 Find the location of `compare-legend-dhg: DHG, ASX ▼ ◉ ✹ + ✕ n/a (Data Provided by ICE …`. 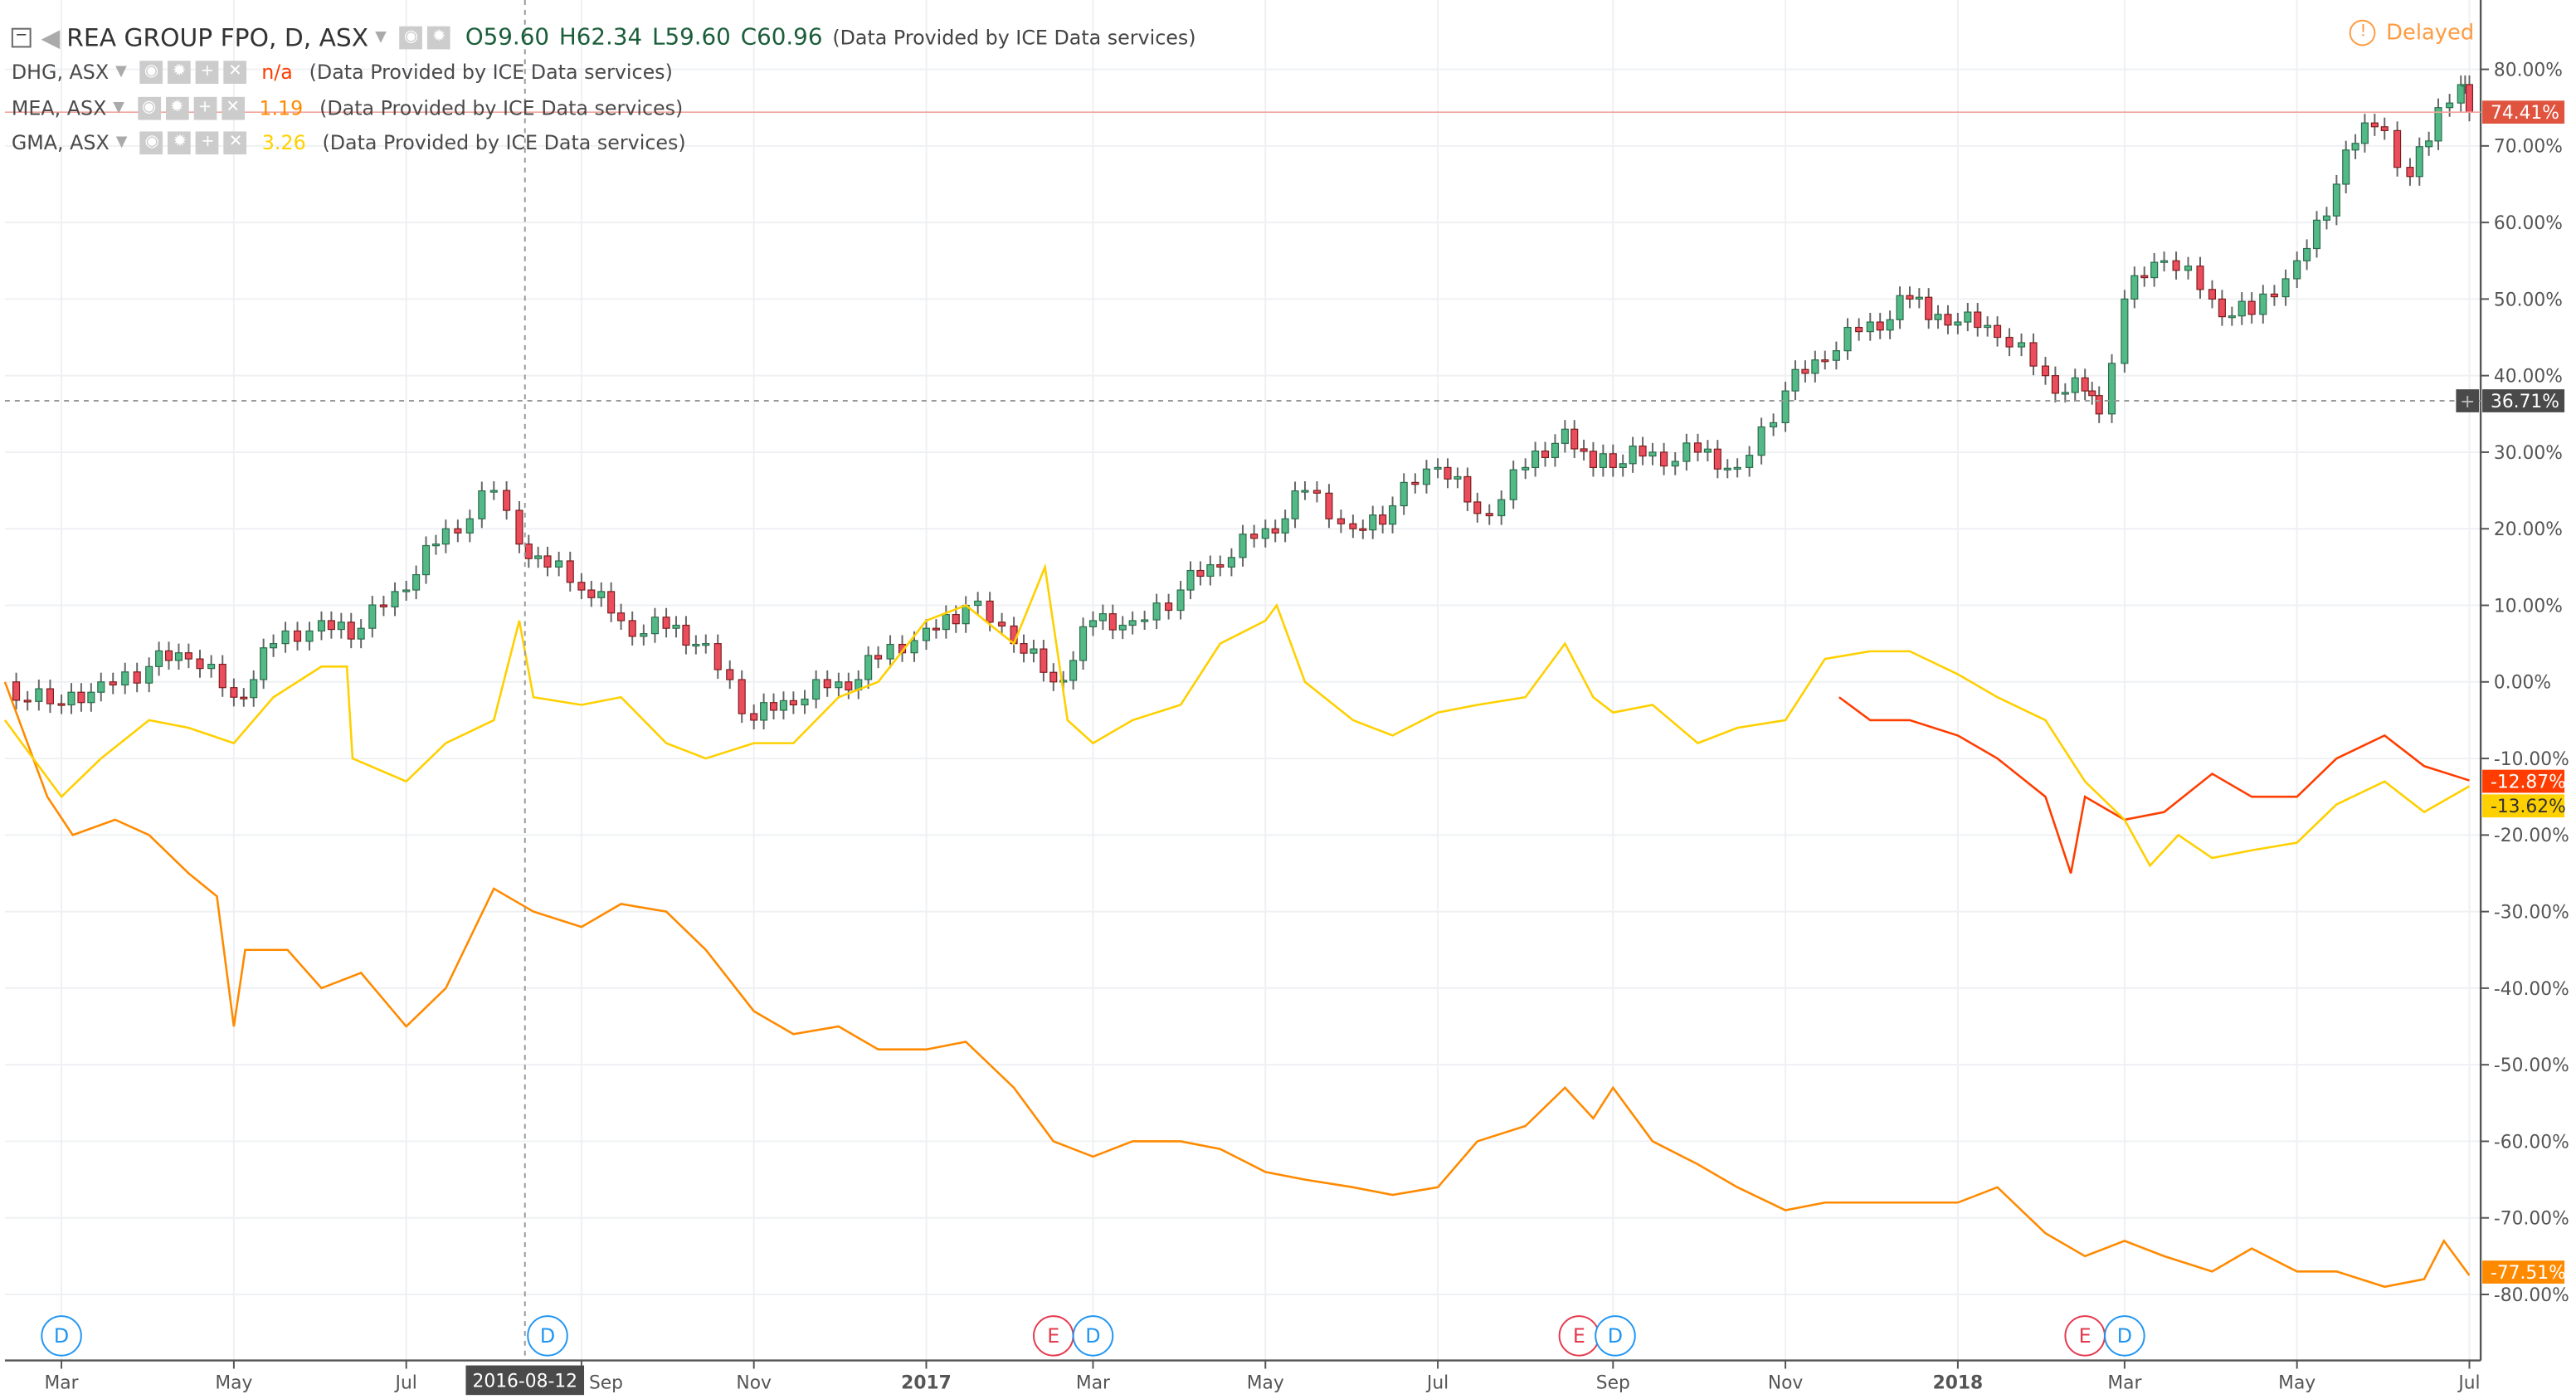

compare-legend-dhg: DHG, ASX ▼ ◉ ✹ + ✕ n/a (Data Provided by ICE … is located at coordinates (604, 72).